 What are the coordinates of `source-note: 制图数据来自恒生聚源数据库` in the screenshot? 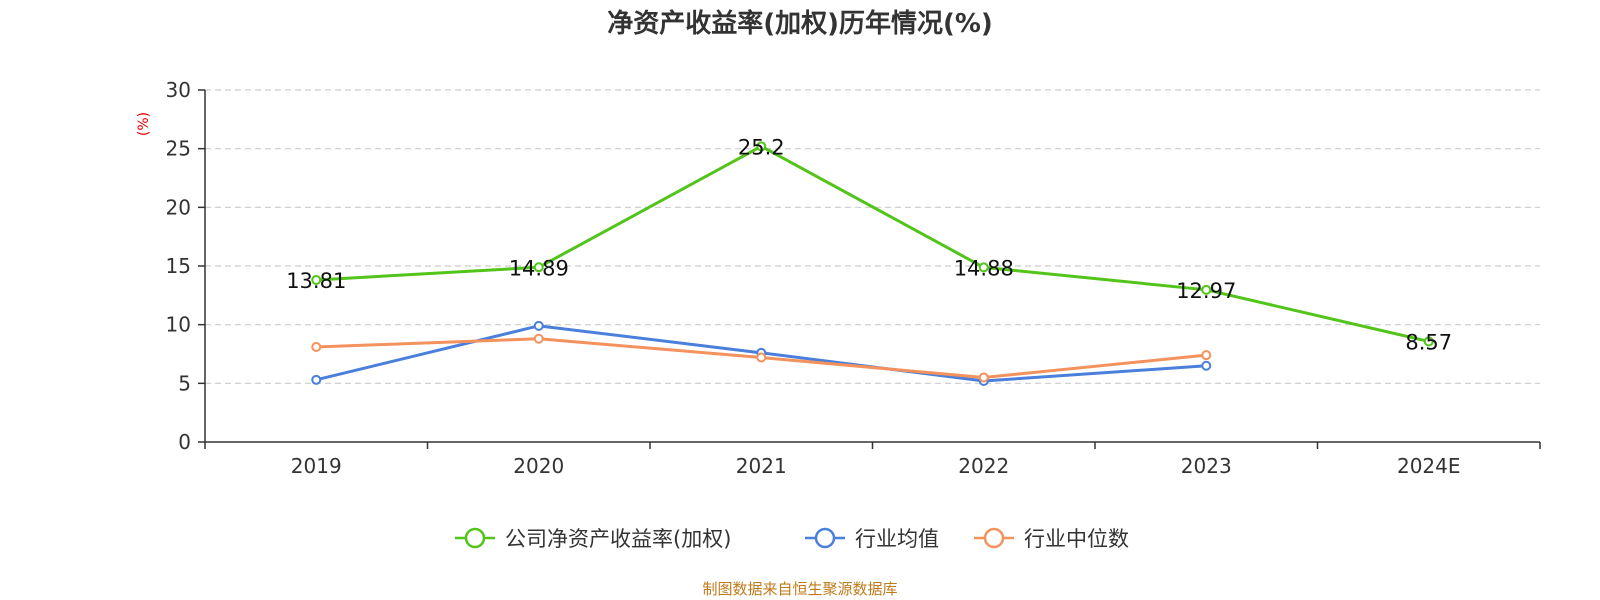 It's located at (799, 589).